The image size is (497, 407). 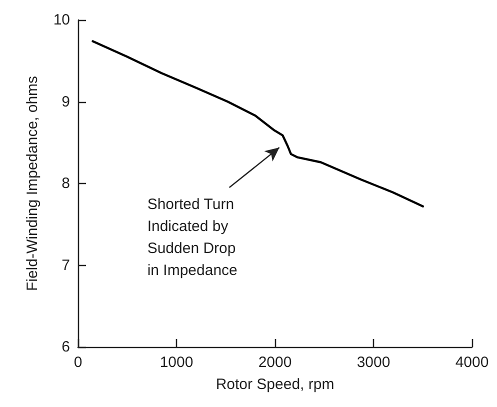 I want to click on x-tick-label: 3000, so click(x=373, y=362).